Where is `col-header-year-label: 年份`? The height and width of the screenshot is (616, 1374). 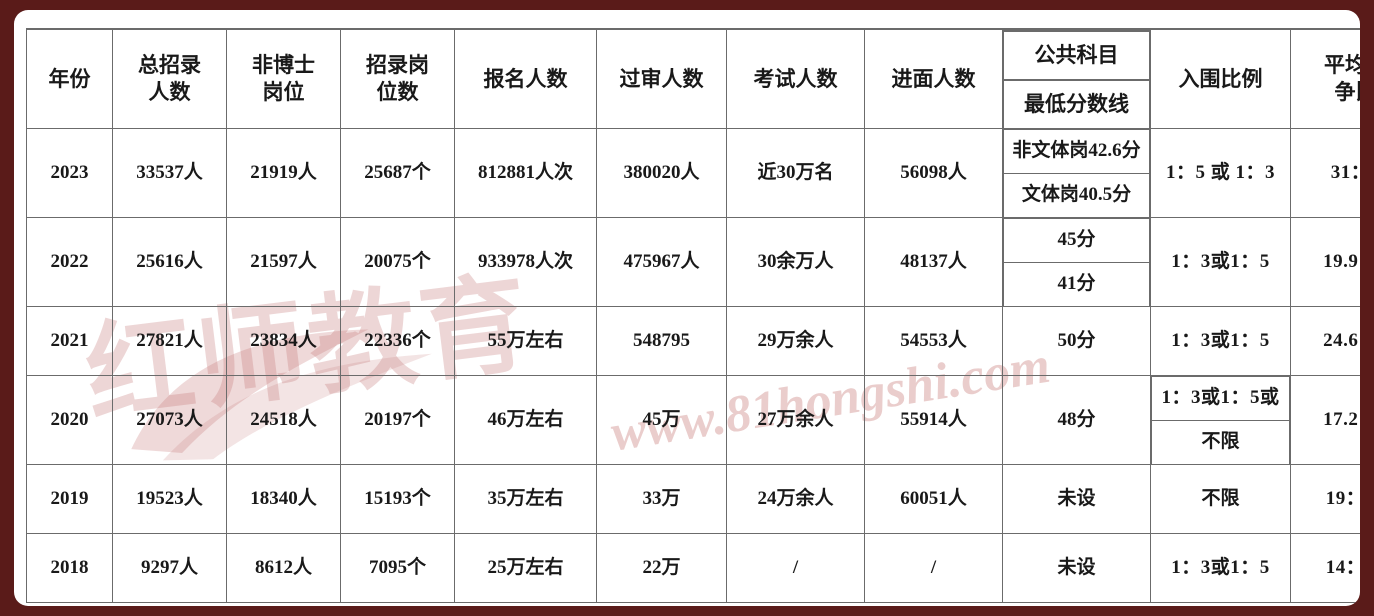
col-header-year-label: 年份 is located at coordinates (69, 78).